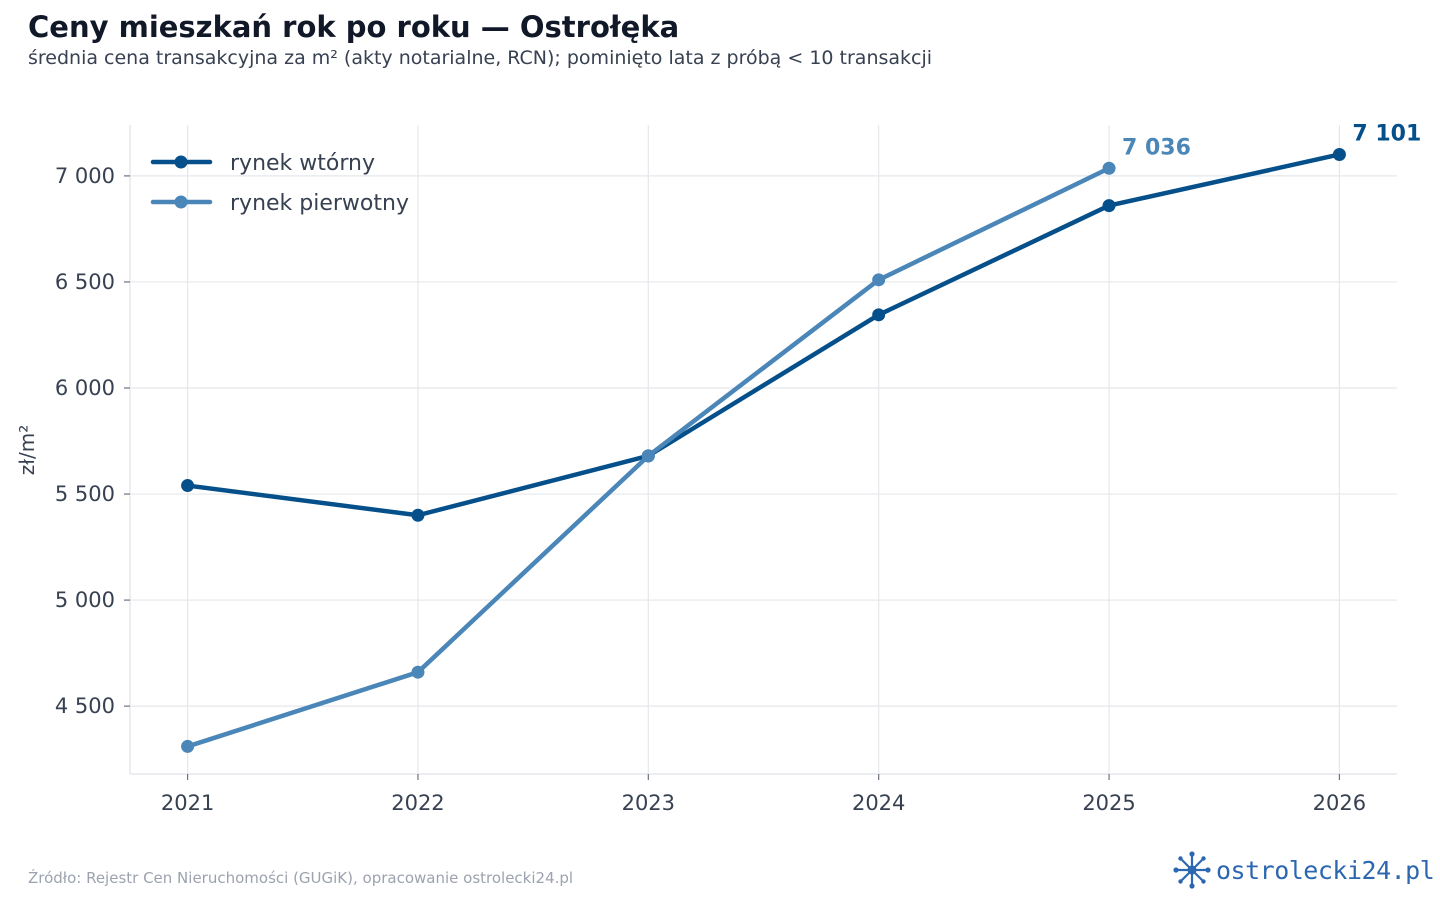 Image resolution: width=1440 pixels, height=900 pixels. What do you see at coordinates (1339, 154) in the screenshot?
I see `data-point-wtorny-2026` at bounding box center [1339, 154].